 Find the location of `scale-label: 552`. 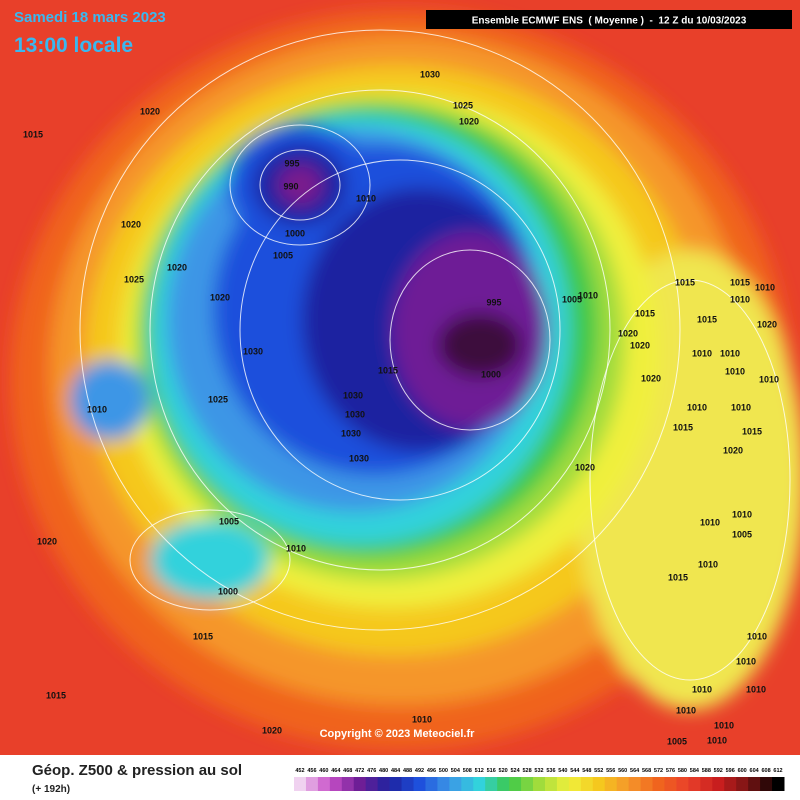

scale-label: 552 is located at coordinates (598, 771).